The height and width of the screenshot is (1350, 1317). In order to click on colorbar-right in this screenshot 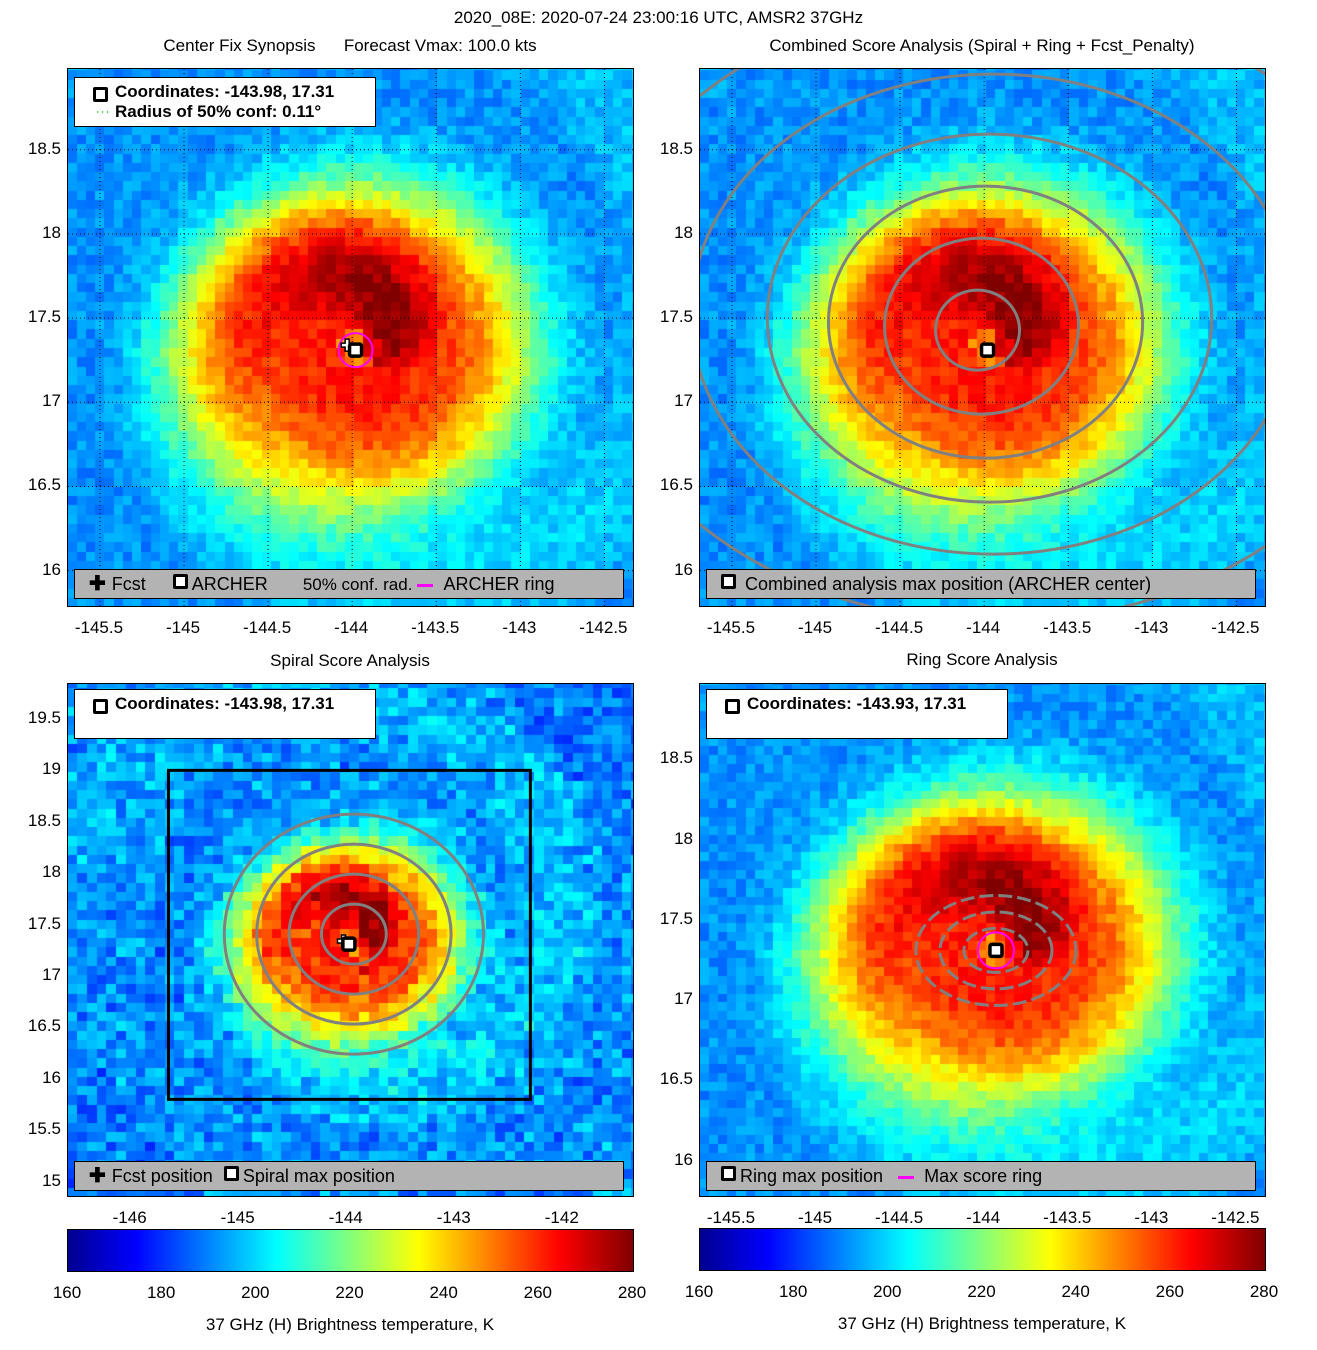, I will do `click(982, 1249)`.